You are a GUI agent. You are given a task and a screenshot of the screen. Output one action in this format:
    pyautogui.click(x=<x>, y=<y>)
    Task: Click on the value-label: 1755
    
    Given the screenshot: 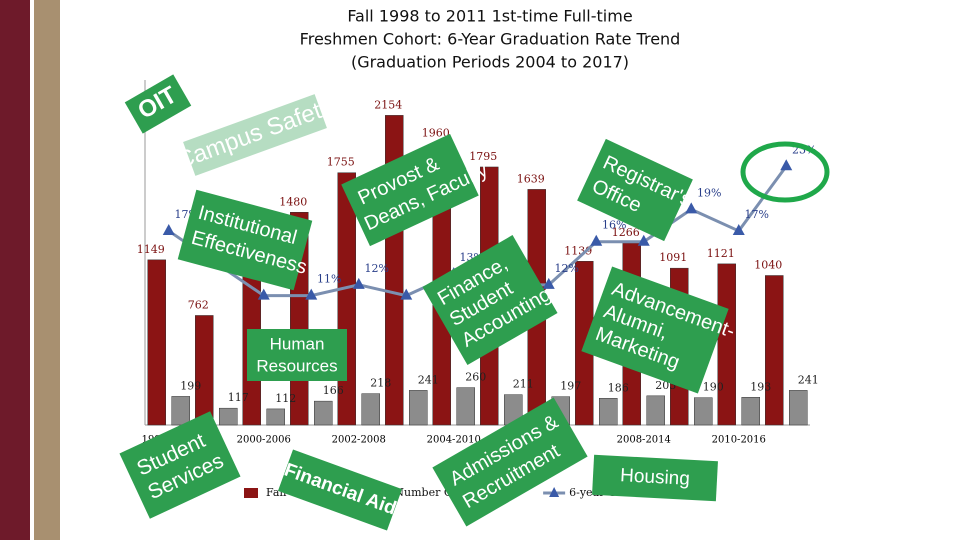 What is the action you would take?
    pyautogui.click(x=341, y=162)
    